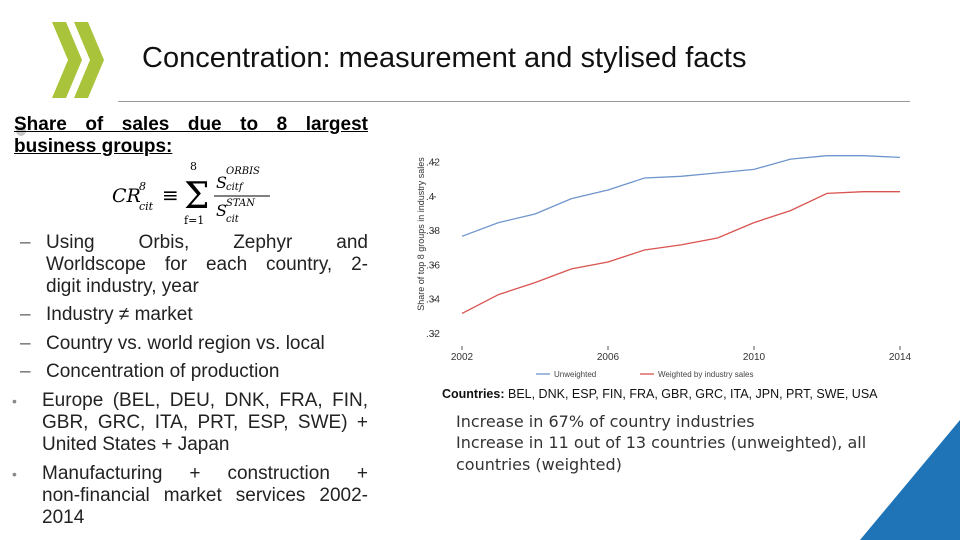 This screenshot has height=540, width=960. What do you see at coordinates (194, 315) in the screenshot?
I see `sub-item: – Industry ≠ market` at bounding box center [194, 315].